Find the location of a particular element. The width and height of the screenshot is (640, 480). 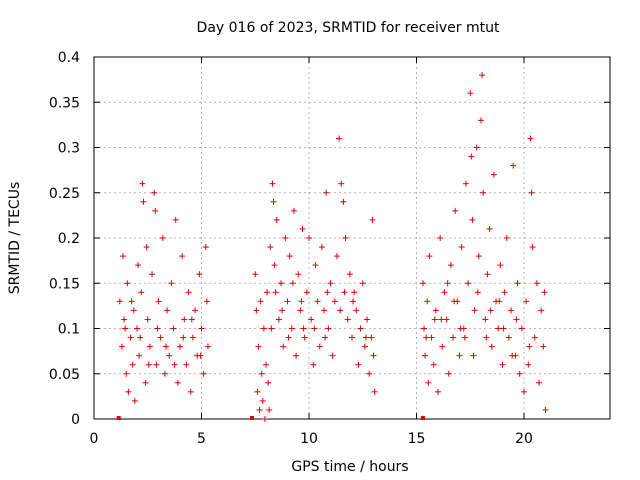

y-tick-labels: 0 0.05 0.1 0.15 0.2 0.25 0.3 0.35 0.4 is located at coordinates (64, 239).